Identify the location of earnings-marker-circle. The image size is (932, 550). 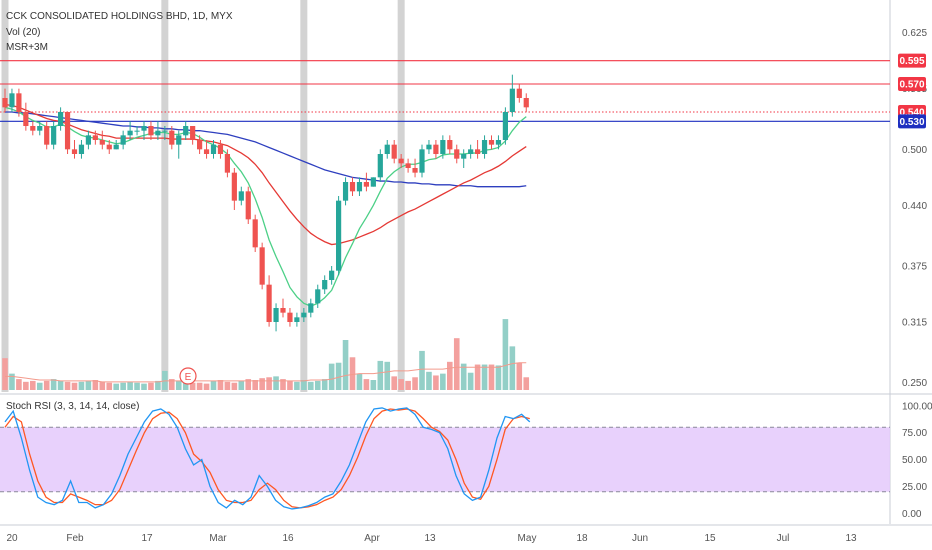
(188, 376).